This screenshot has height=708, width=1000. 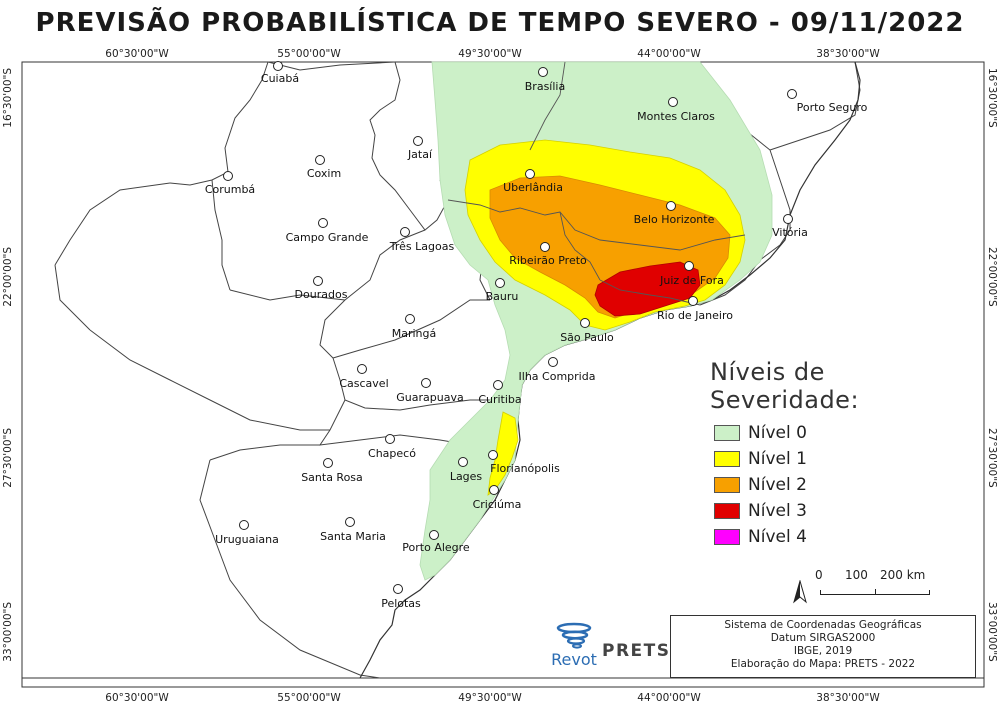 What do you see at coordinates (418, 141) in the screenshot?
I see `city-marker-jatai` at bounding box center [418, 141].